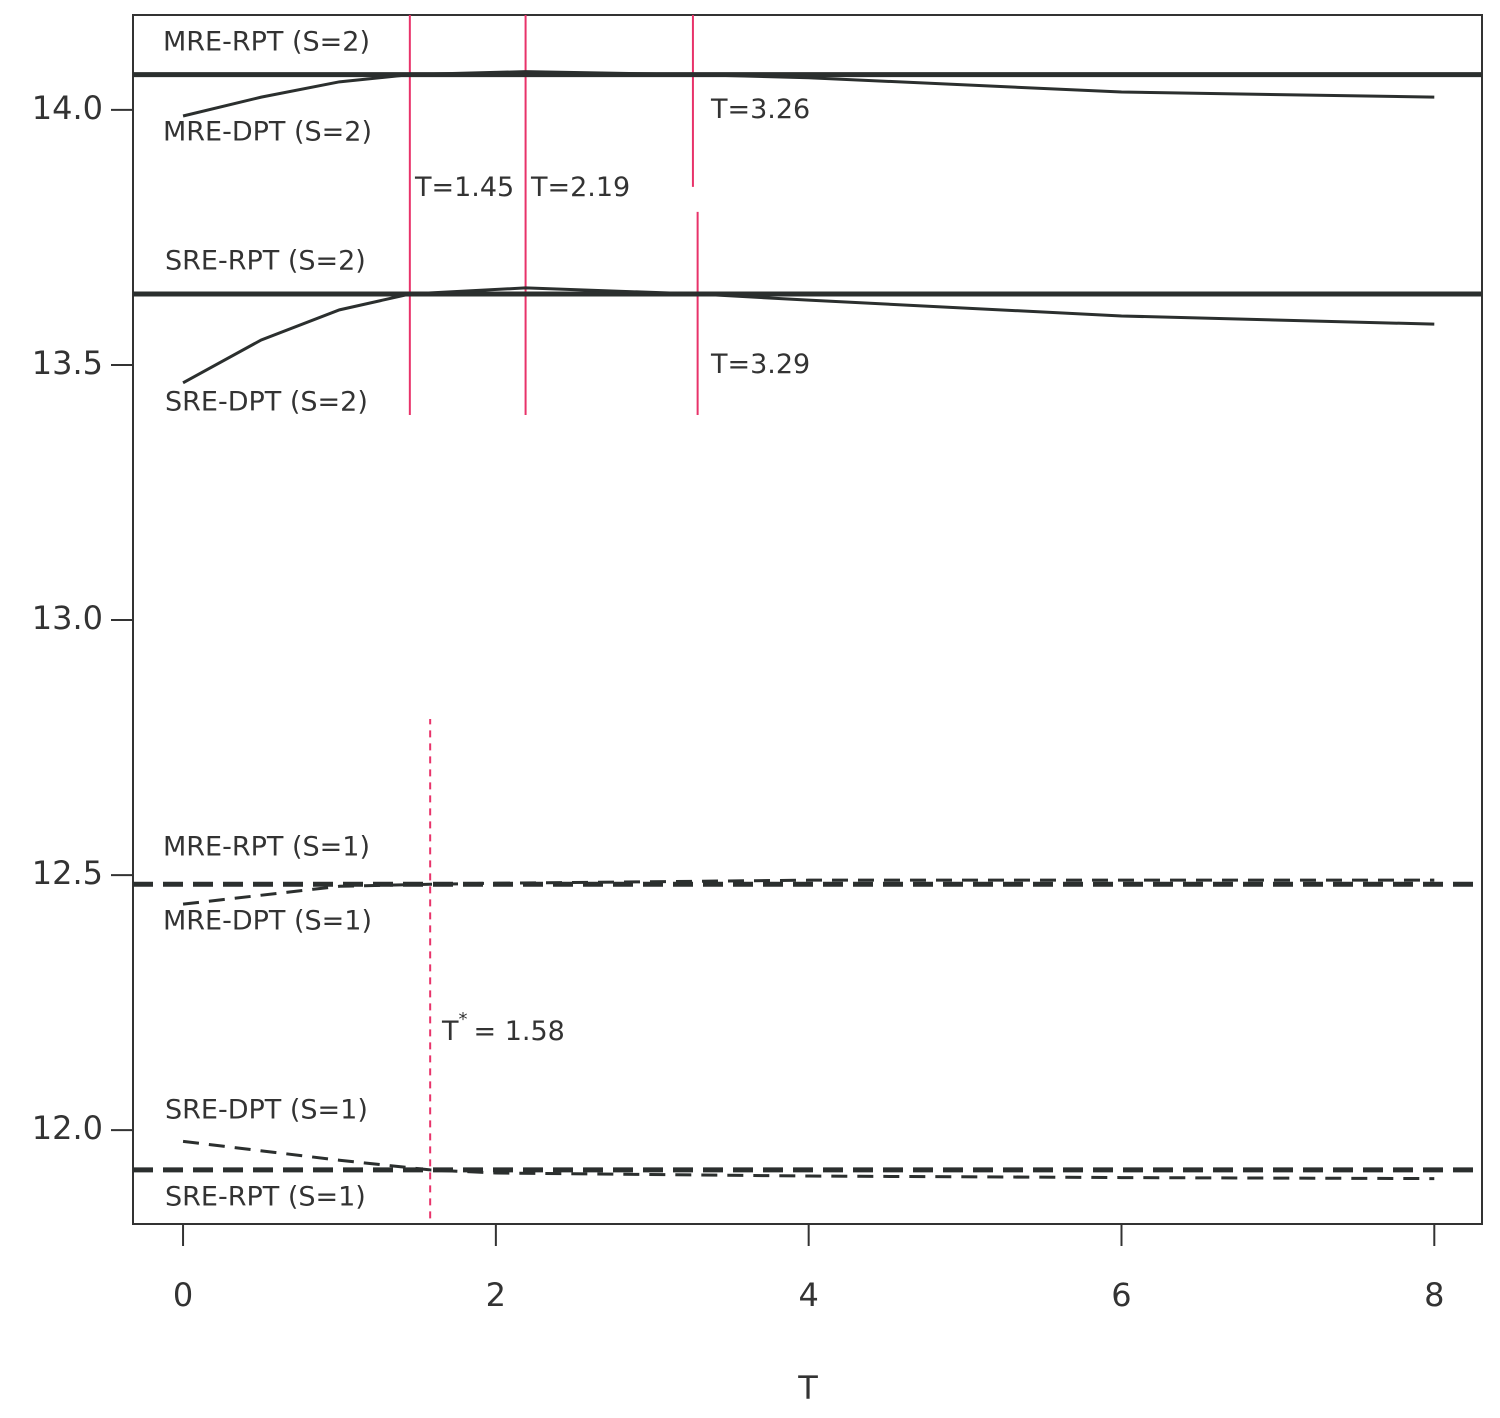  What do you see at coordinates (463, 1019) in the screenshot?
I see `label-superscript: *` at bounding box center [463, 1019].